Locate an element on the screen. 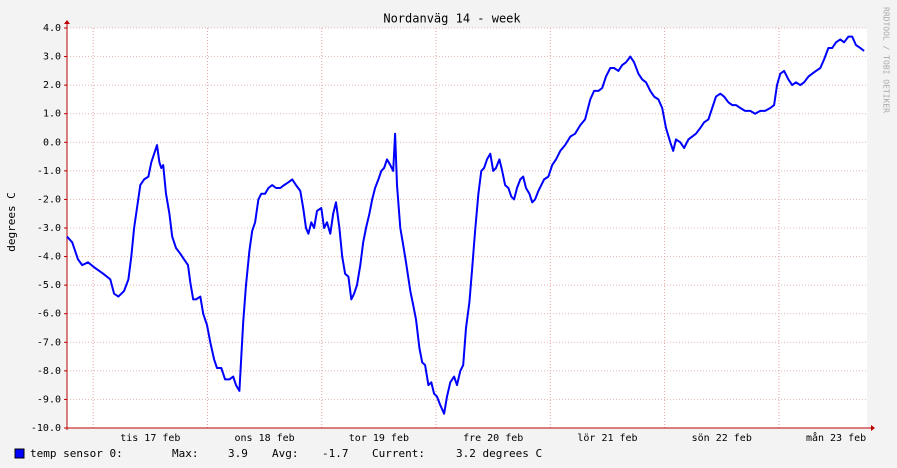 The height and width of the screenshot is (468, 897). y-tick-label: 2.0 is located at coordinates (52, 85).